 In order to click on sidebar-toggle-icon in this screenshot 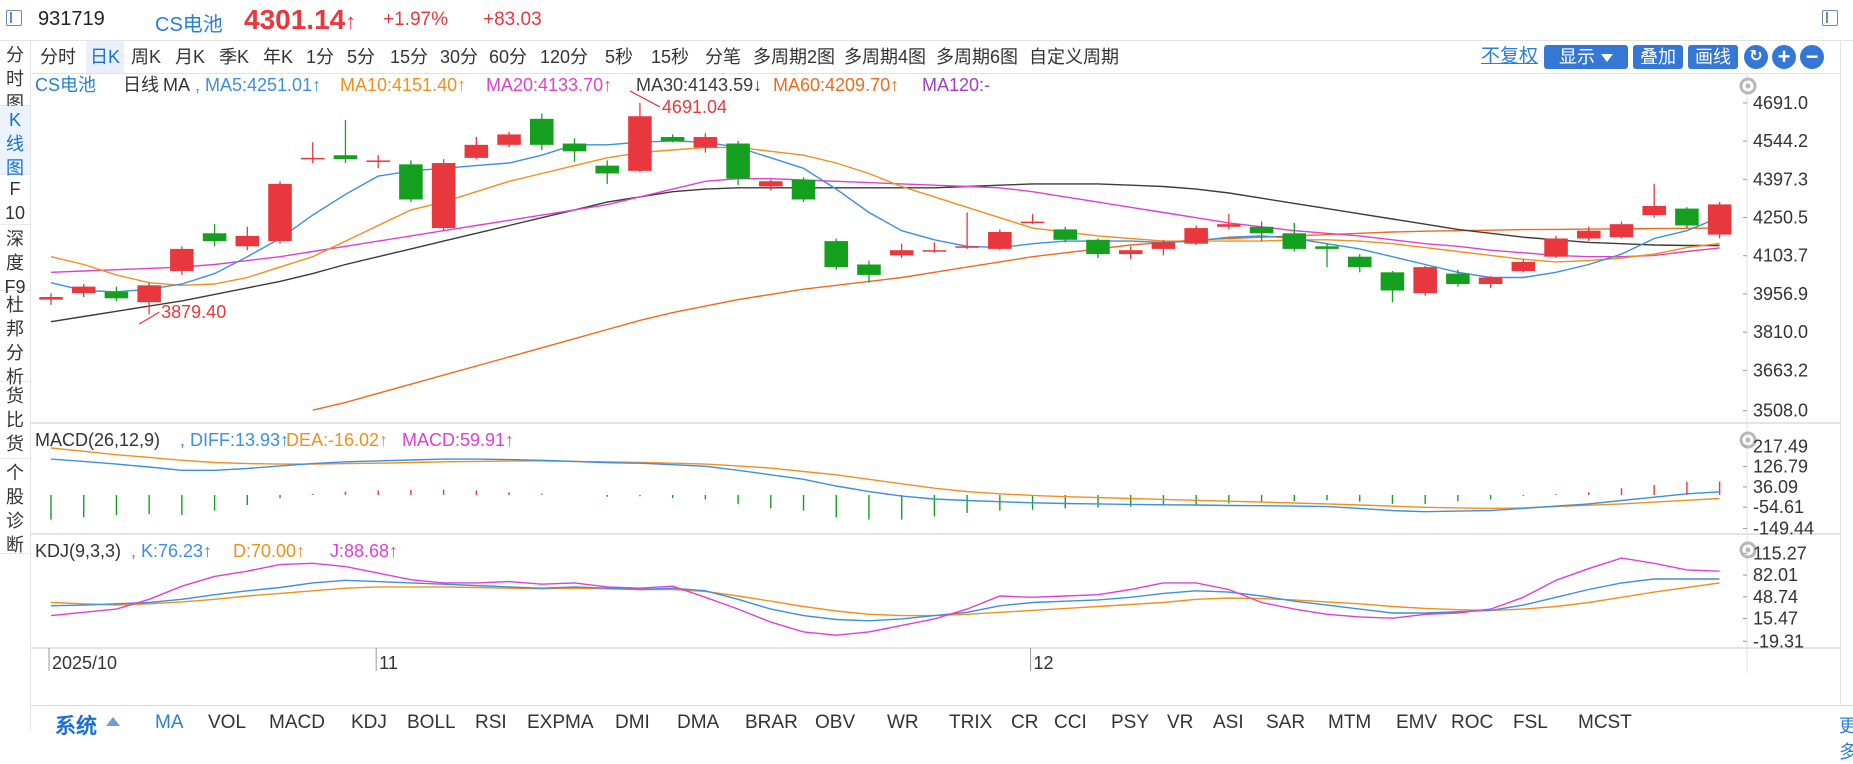, I will do `click(14, 18)`.